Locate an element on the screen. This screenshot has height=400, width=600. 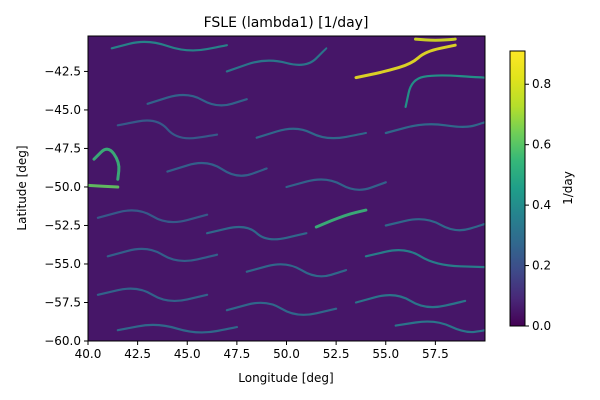
y-tick-label: −45.0 is located at coordinates (62, 110).